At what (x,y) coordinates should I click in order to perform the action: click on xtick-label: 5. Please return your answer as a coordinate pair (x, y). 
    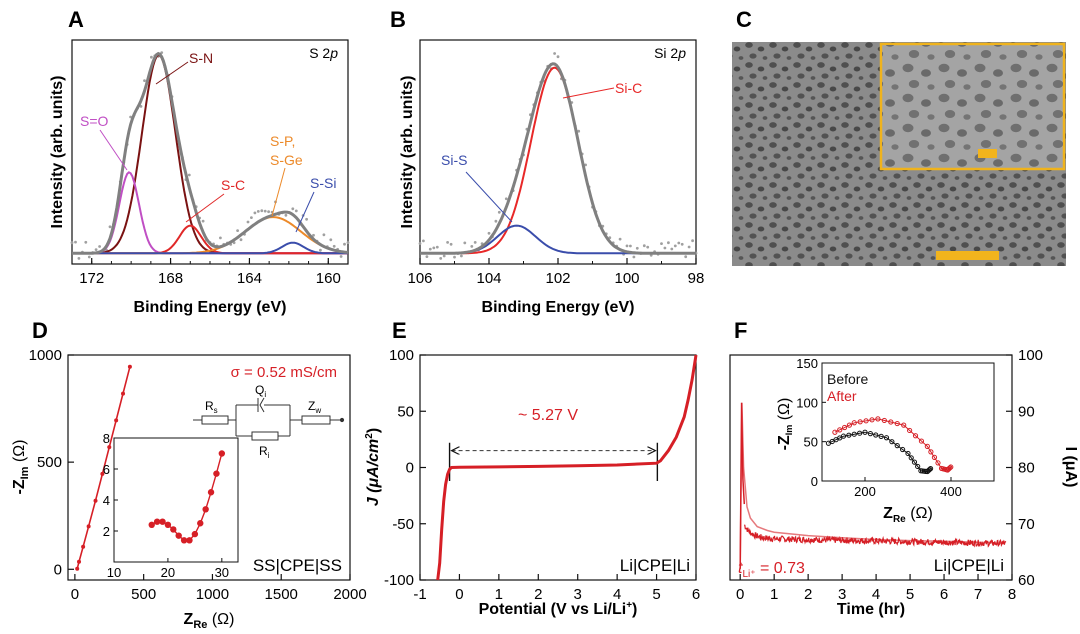
    Looking at the image, I should click on (910, 594).